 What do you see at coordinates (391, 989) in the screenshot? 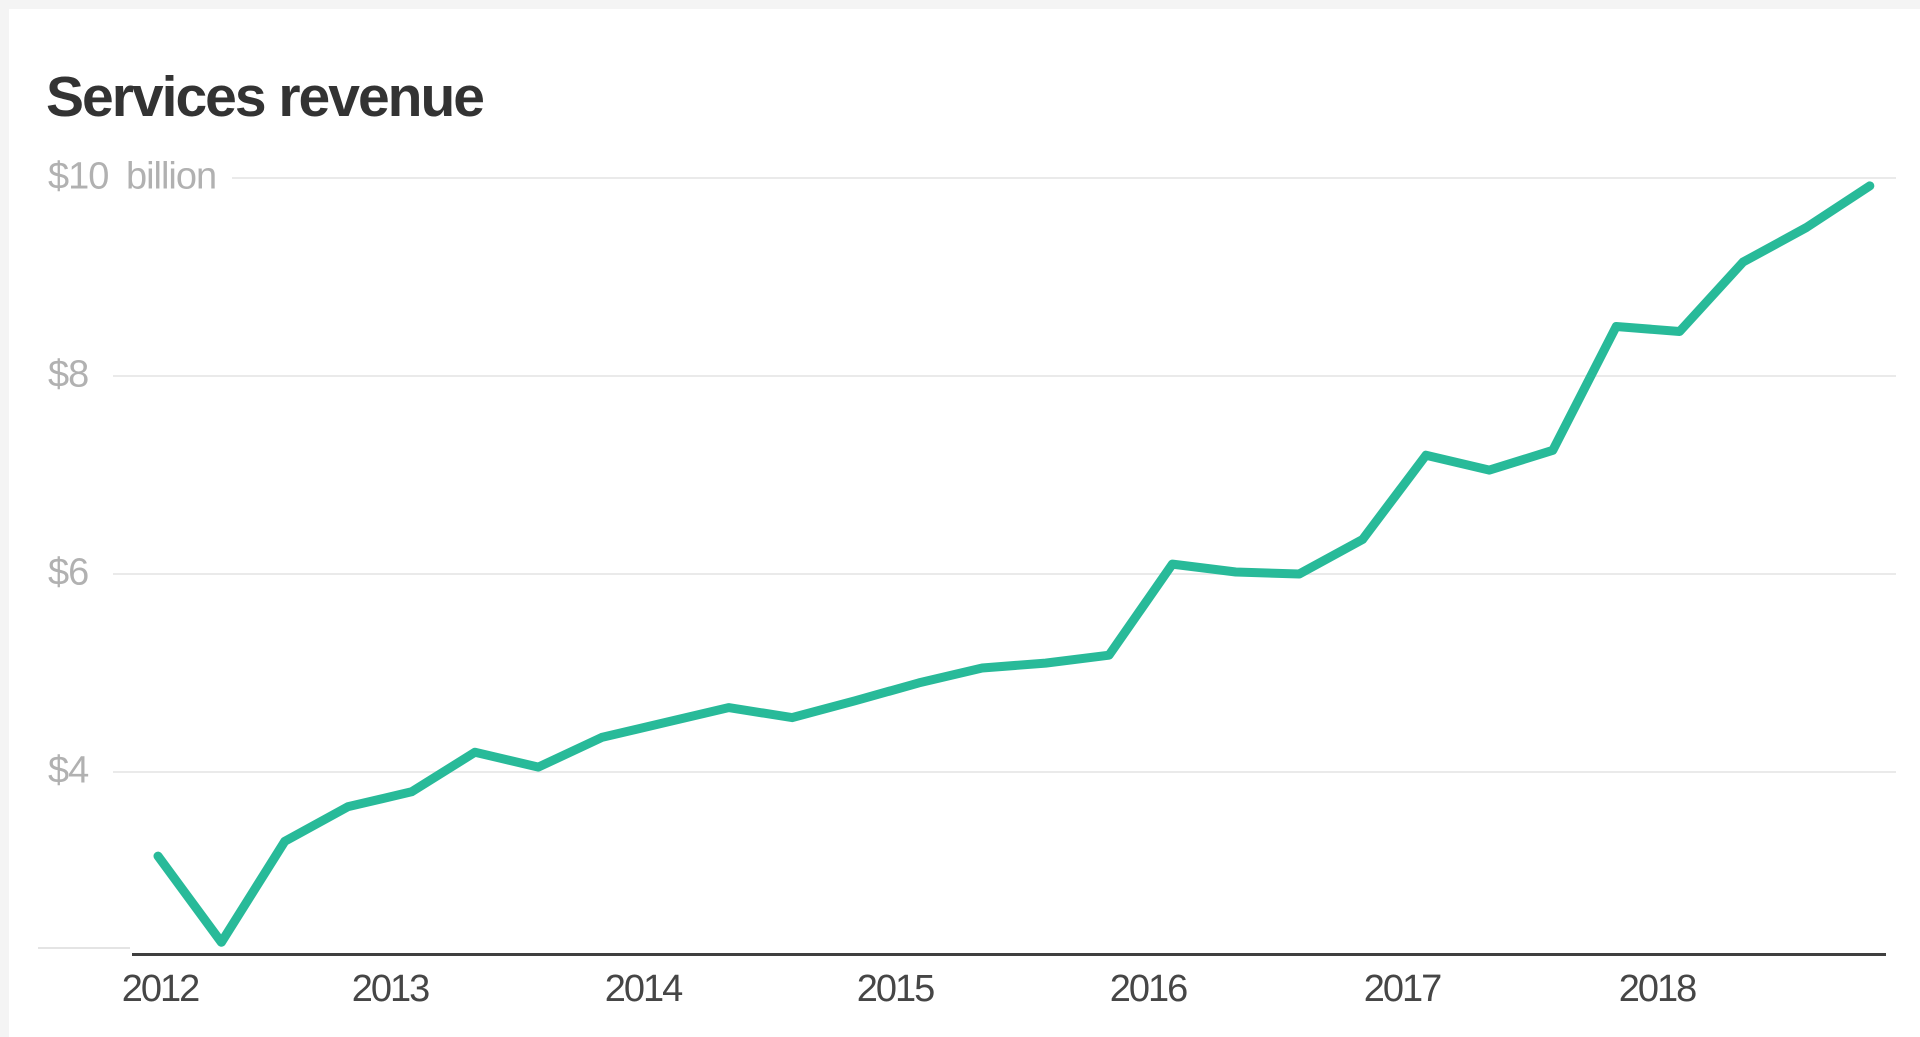
I see `x-tick-label: 2013` at bounding box center [391, 989].